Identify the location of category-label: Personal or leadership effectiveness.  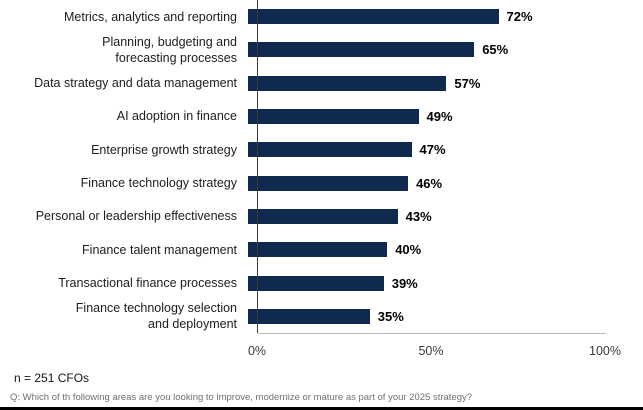
(123, 216).